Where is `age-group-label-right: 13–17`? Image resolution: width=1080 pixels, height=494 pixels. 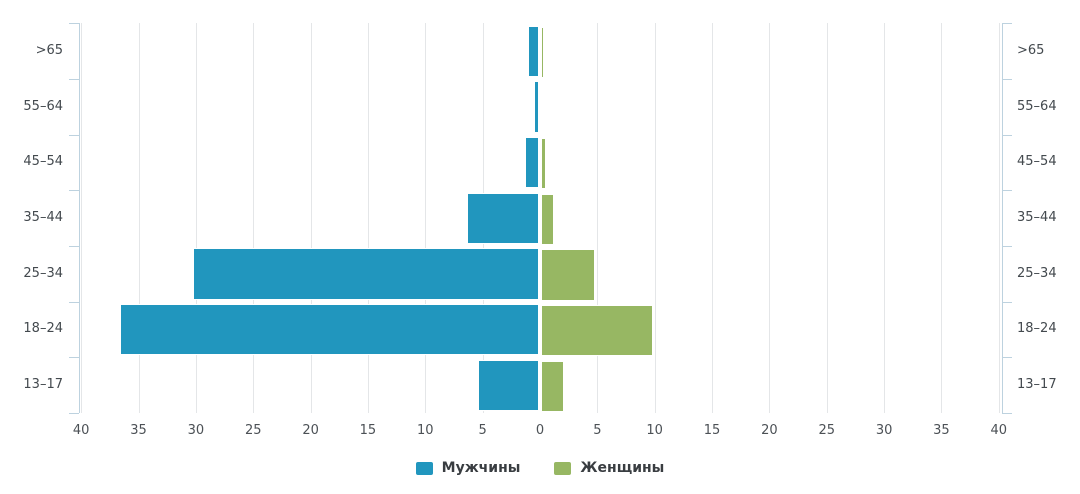 age-group-label-right: 13–17 is located at coordinates (1037, 385).